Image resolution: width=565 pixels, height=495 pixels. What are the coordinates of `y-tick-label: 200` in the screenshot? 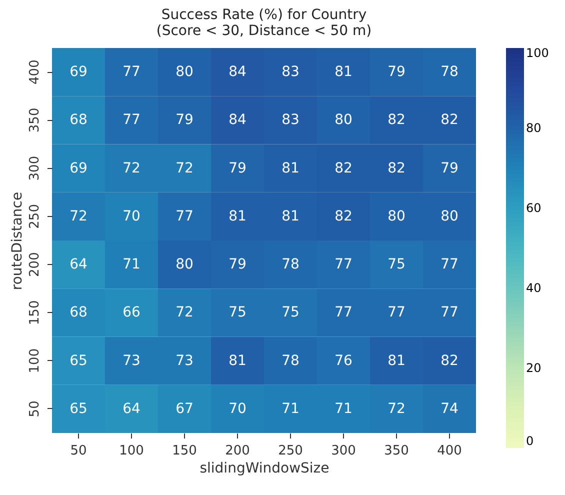 It's located at (35, 264).